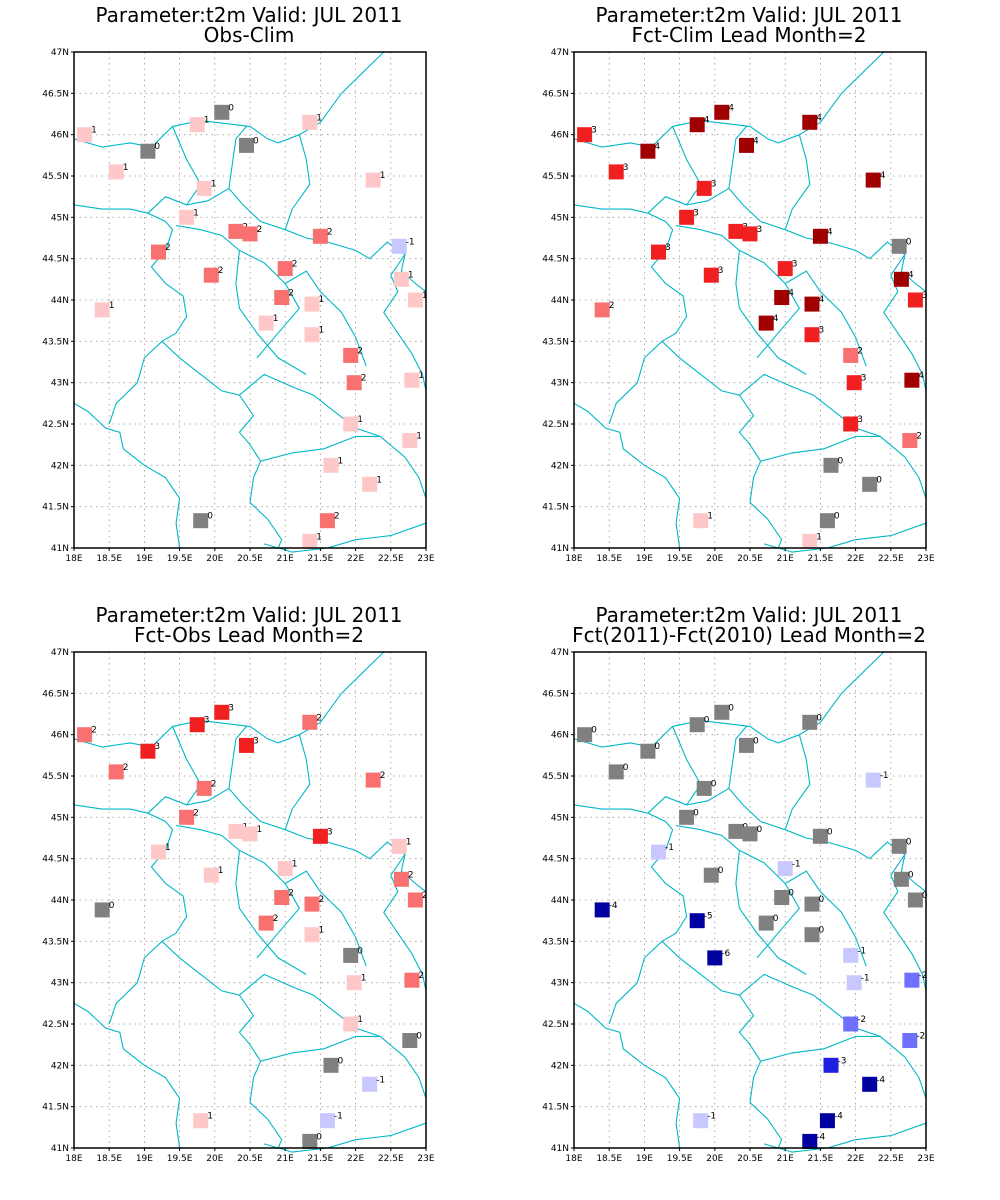 This screenshot has height=1200, width=1000. I want to click on y-tick-label: 45N, so click(60, 818).